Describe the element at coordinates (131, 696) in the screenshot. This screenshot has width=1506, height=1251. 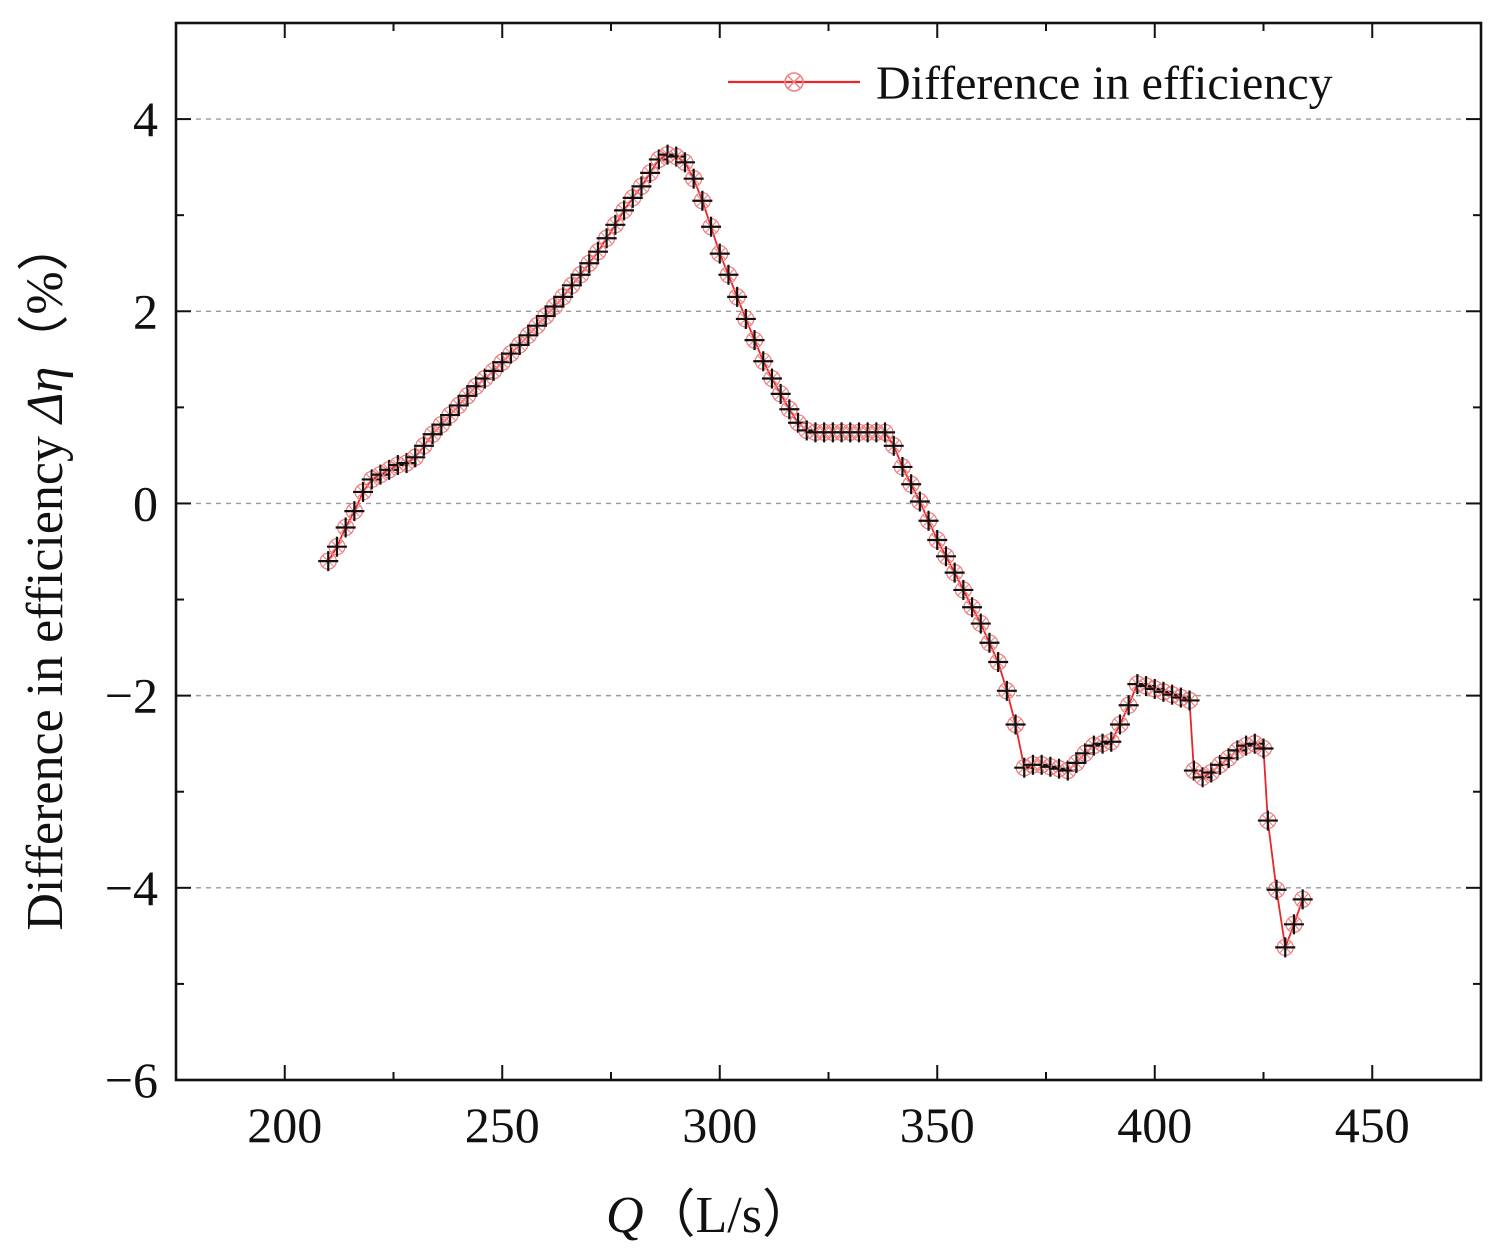
I see `y-tick-label: −2` at that location.